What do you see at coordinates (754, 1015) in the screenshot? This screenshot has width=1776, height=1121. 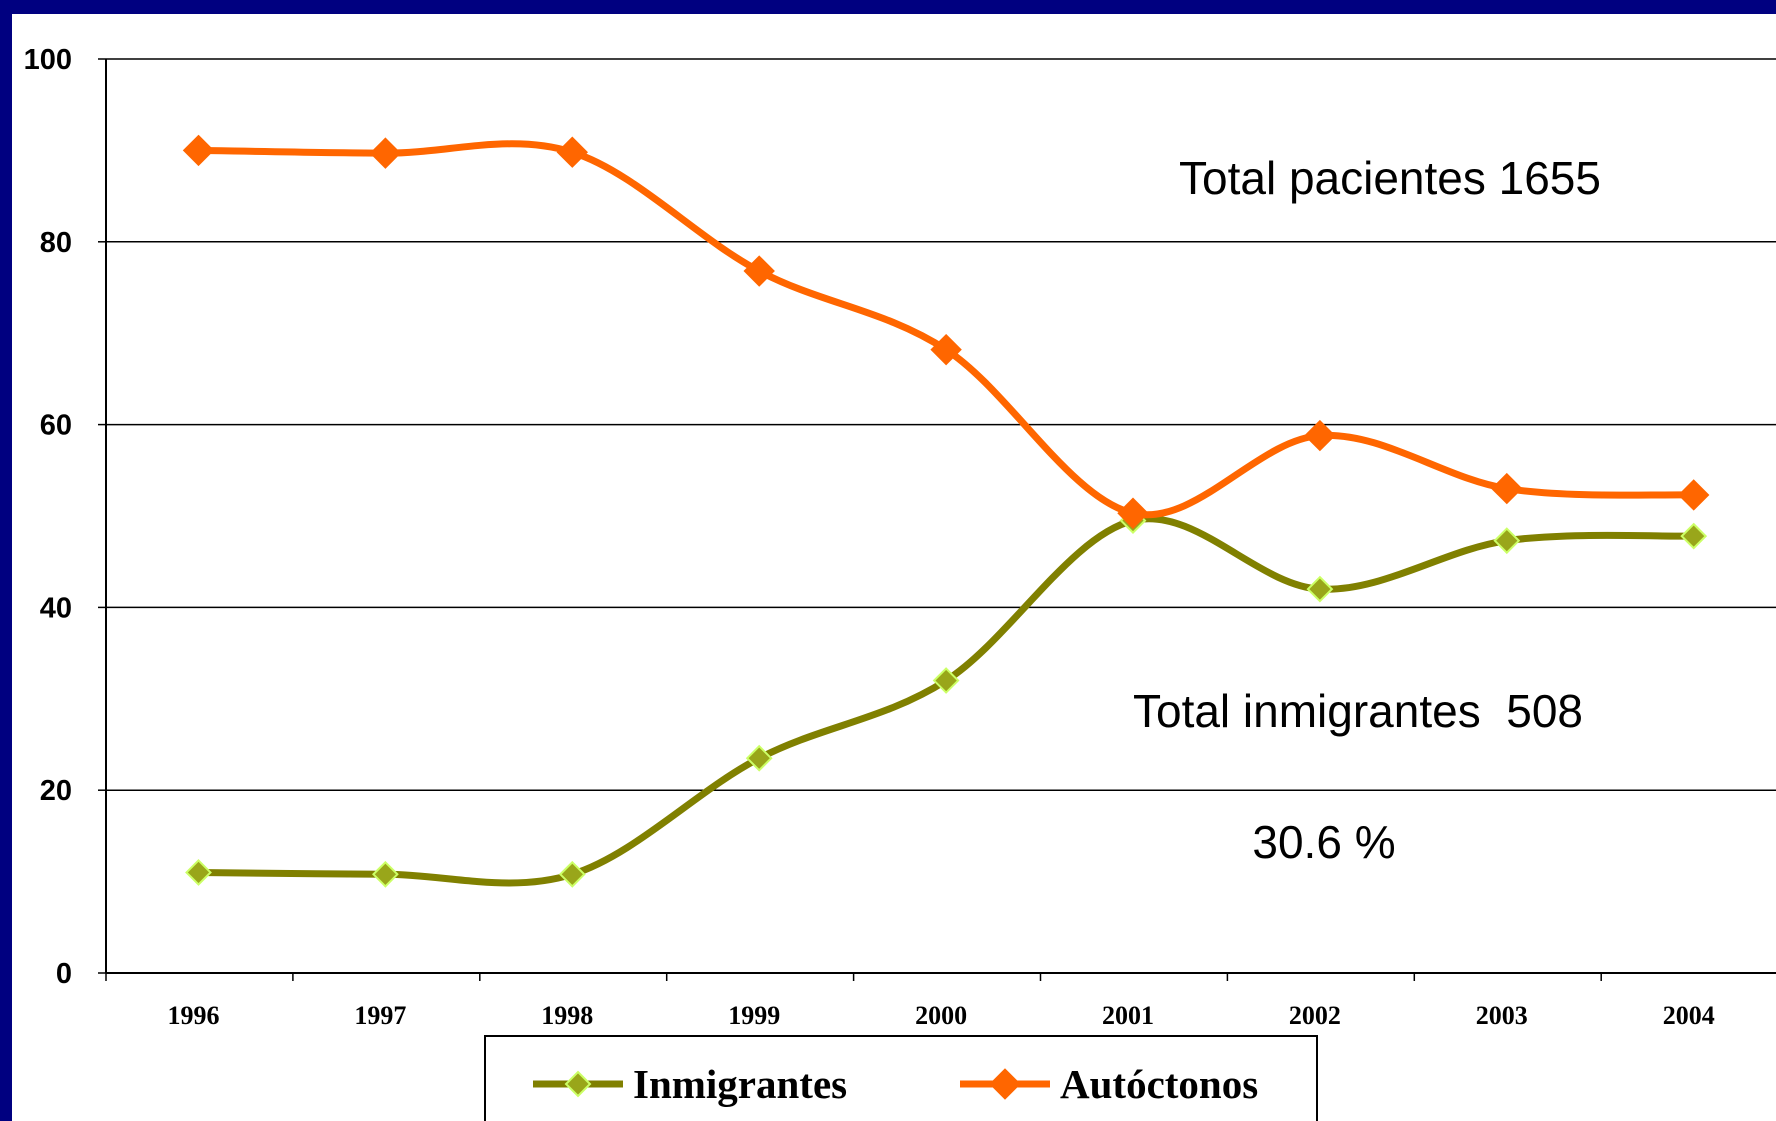 I see `x-tick-label: 1999` at bounding box center [754, 1015].